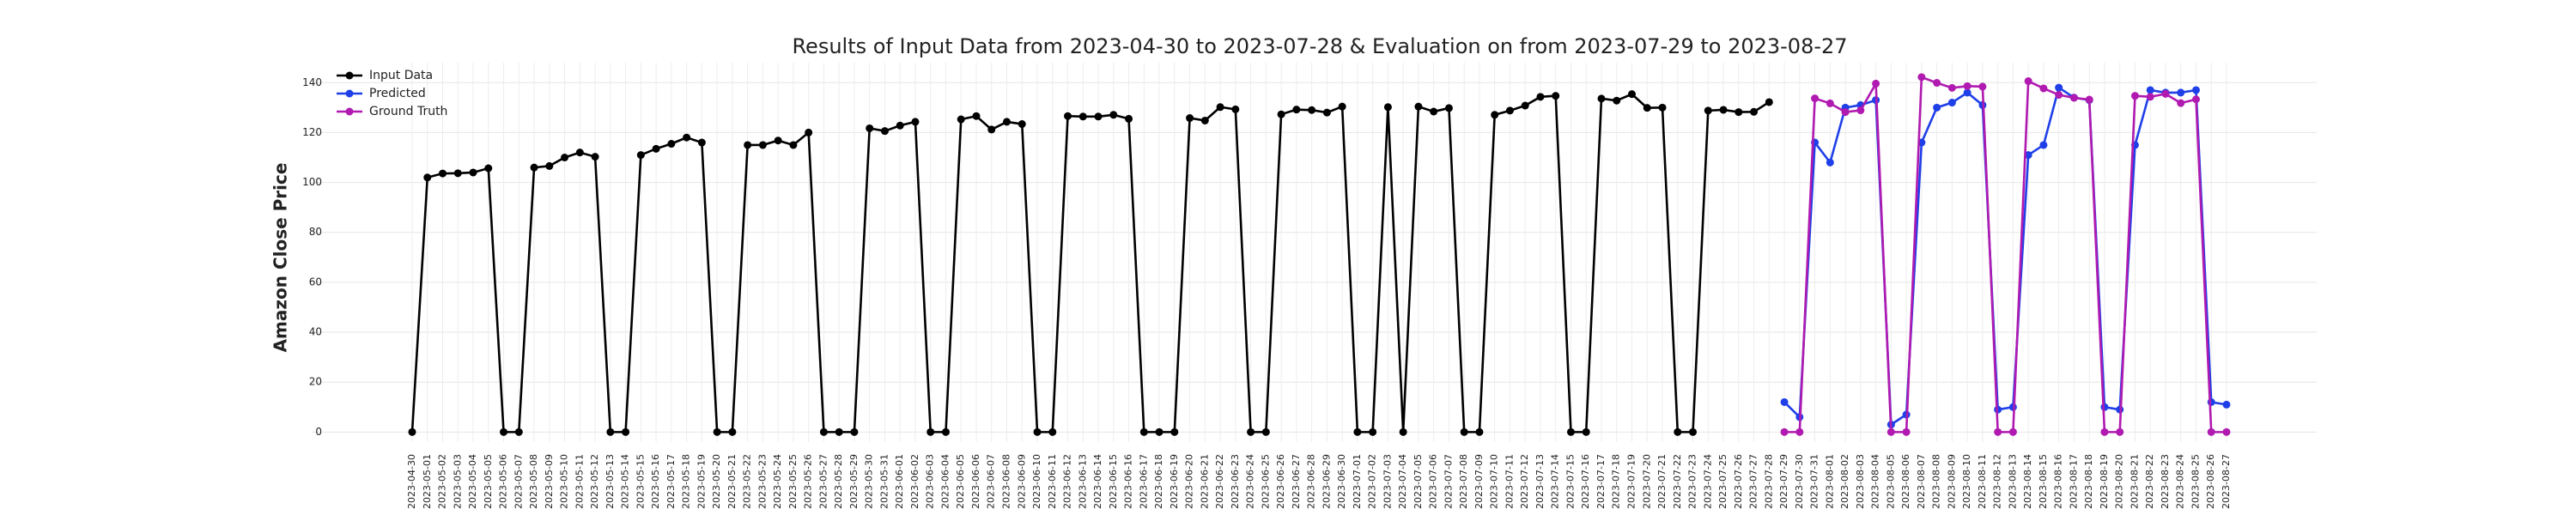 The image size is (2576, 515). Describe the element at coordinates (1844, 481) in the screenshot. I see `x-tick-label: 2023-08-02` at that location.